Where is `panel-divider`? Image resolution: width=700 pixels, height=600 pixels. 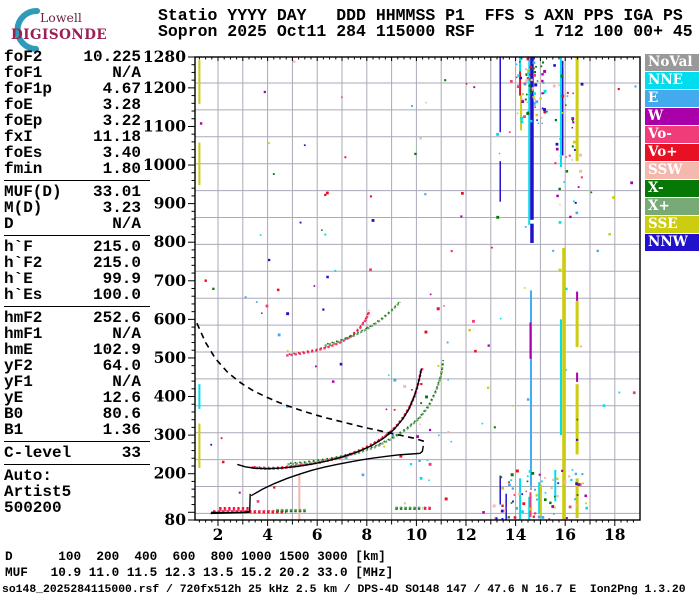
panel-divider is located at coordinates (77, 180).